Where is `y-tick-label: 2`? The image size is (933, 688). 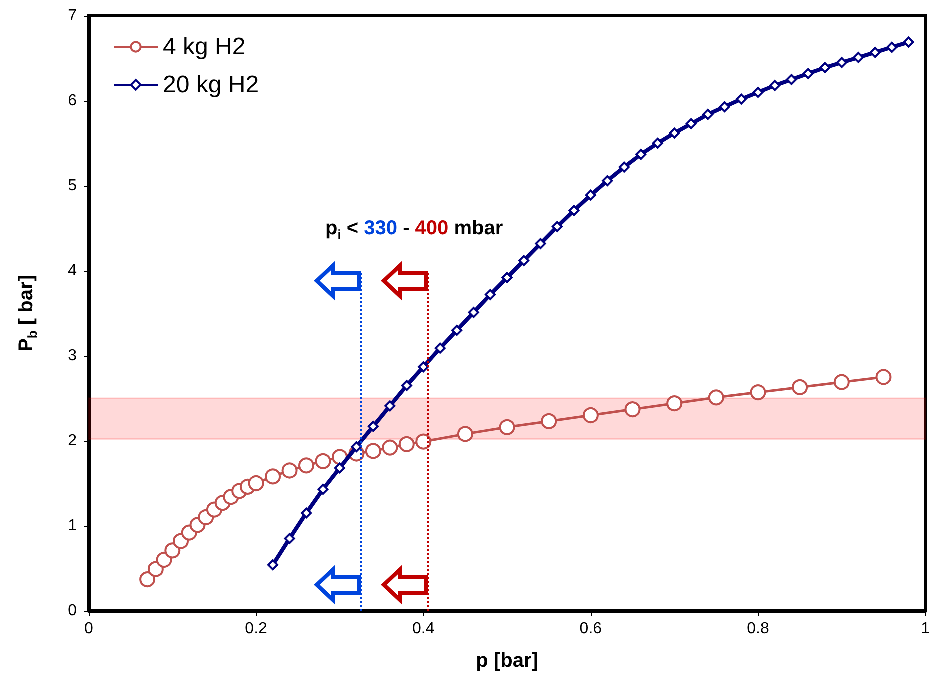 y-tick-label: 2 is located at coordinates (73, 441).